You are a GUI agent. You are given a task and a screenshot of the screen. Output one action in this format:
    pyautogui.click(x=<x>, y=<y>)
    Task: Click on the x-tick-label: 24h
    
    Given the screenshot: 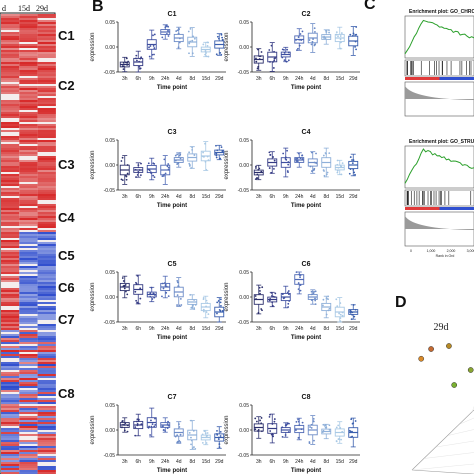 What is the action you would take?
    pyautogui.click(x=165, y=79)
    